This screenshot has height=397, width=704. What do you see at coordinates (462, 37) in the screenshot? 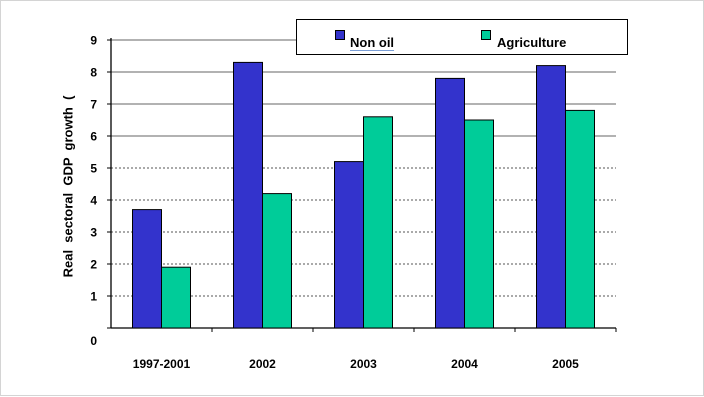
I see `legend: Non oil Agriculture` at bounding box center [462, 37].